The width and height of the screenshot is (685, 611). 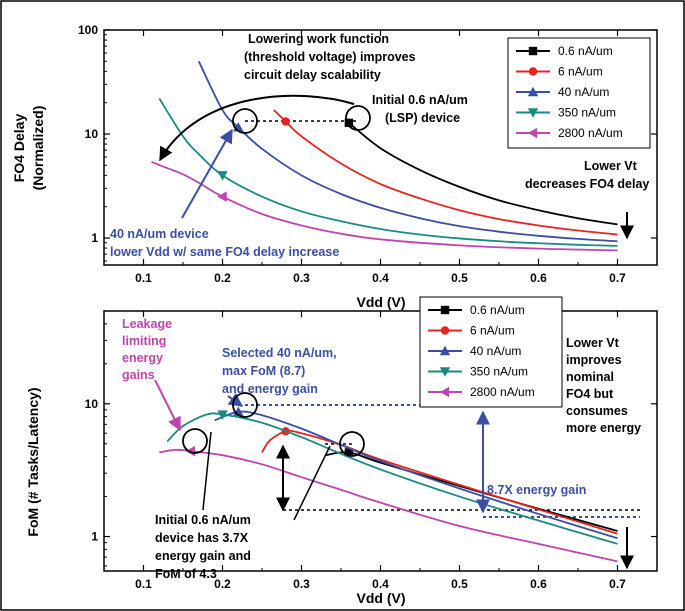 What do you see at coordinates (92, 134) in the screenshot?
I see `top-y-tick-label: 10` at bounding box center [92, 134].